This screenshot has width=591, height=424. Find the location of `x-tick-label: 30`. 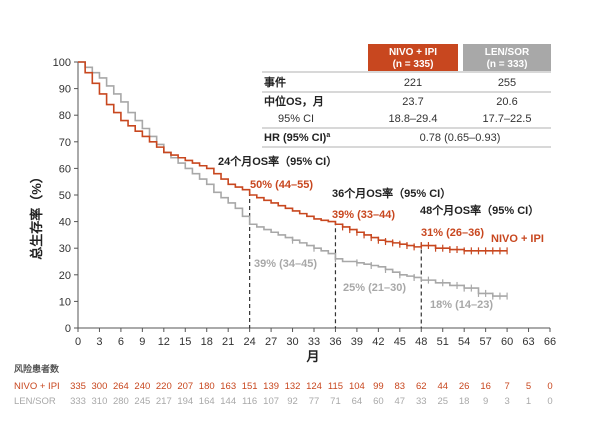

x-tick-label: 30 is located at coordinates (292, 342).